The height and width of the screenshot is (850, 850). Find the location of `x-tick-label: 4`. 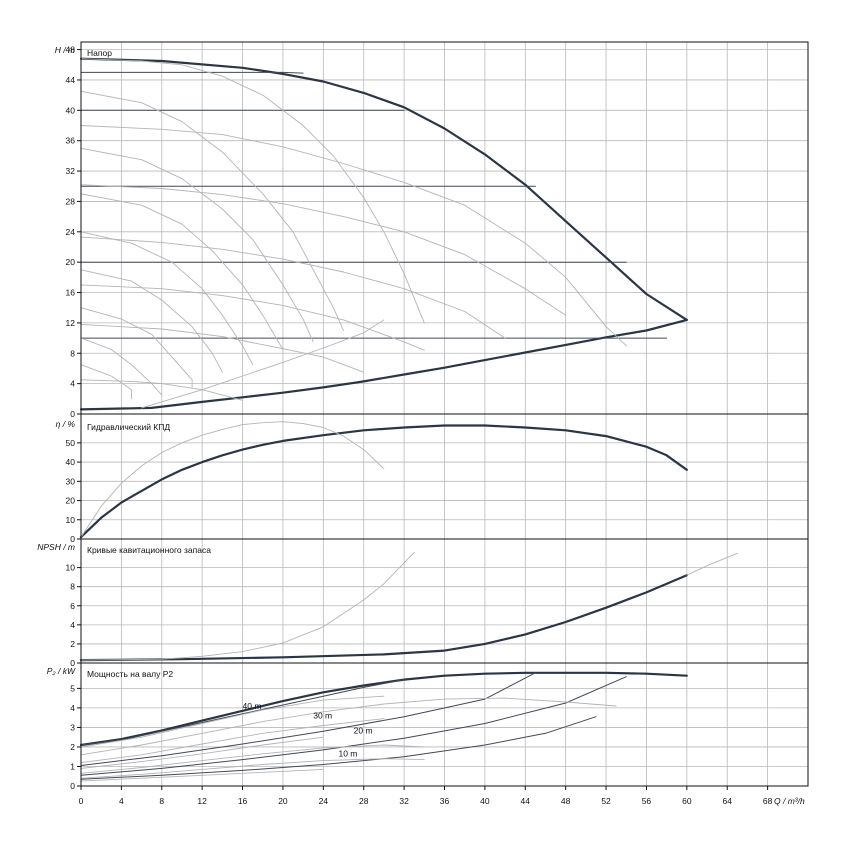

x-tick-label: 4 is located at coordinates (121, 801).